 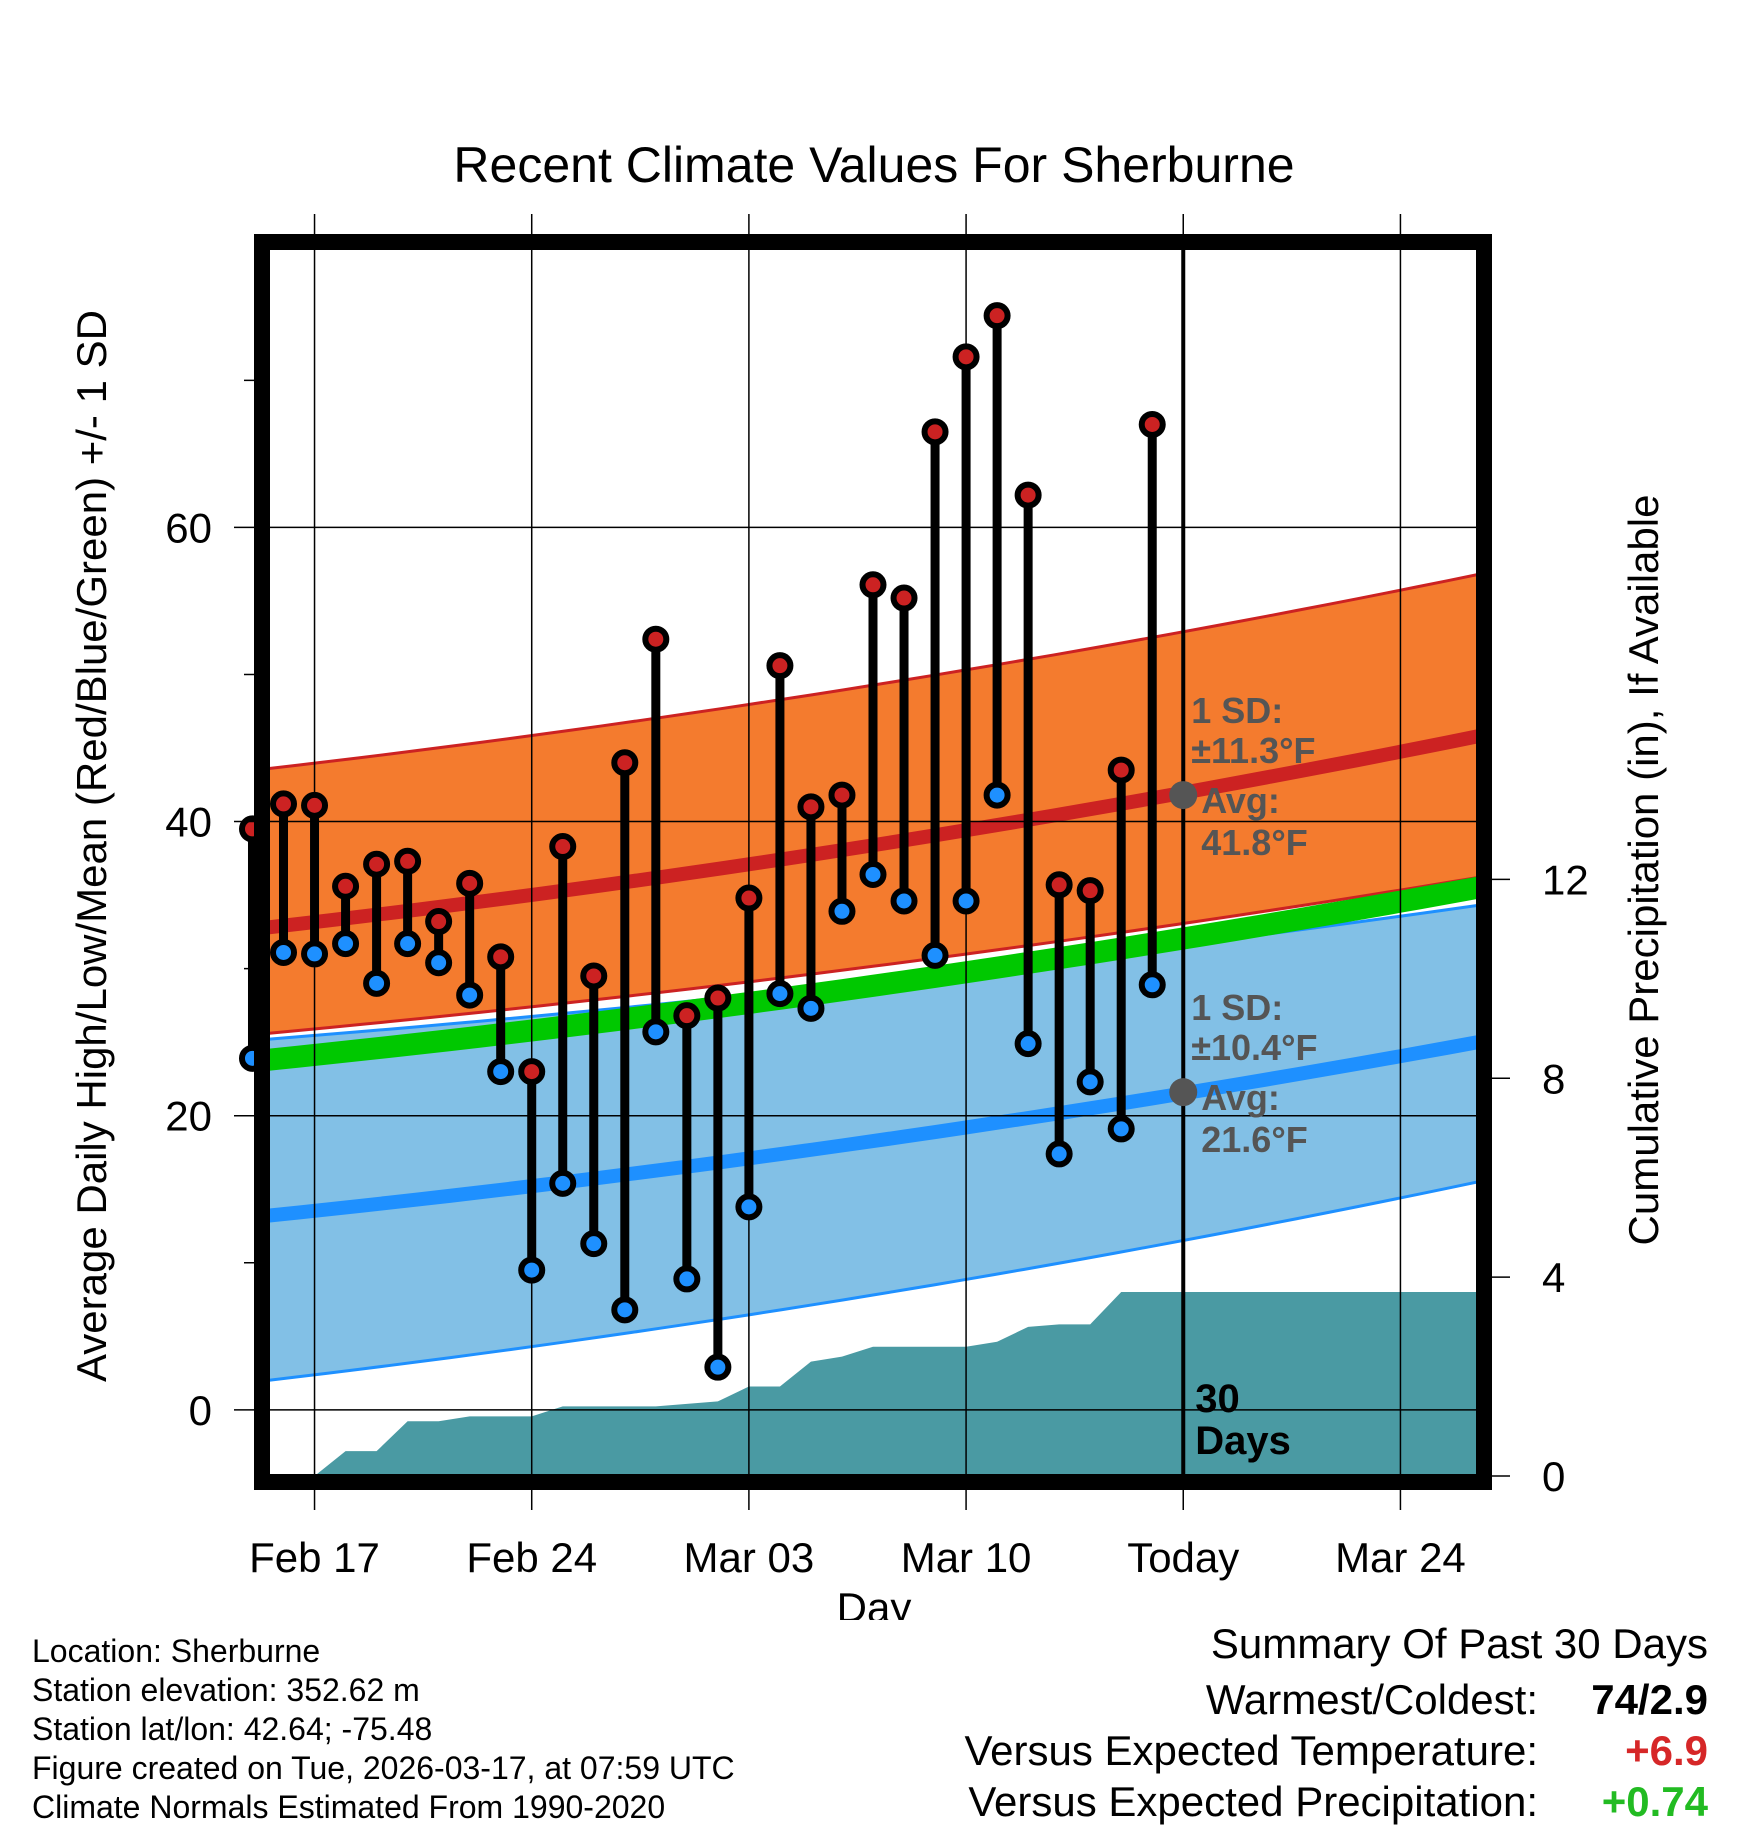 I want to click on avg-mean-line, so click(x=873, y=973).